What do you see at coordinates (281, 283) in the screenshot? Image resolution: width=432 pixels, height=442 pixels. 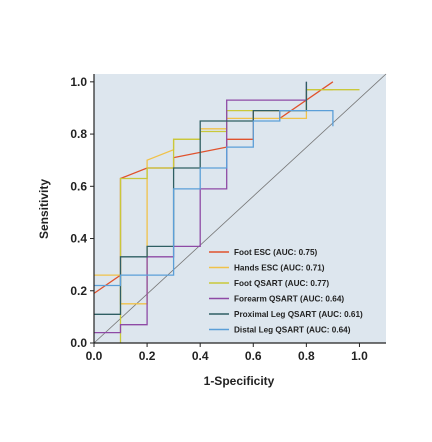 I see `legend-label-3: Foot QSART (AUC: 0.77)` at bounding box center [281, 283].